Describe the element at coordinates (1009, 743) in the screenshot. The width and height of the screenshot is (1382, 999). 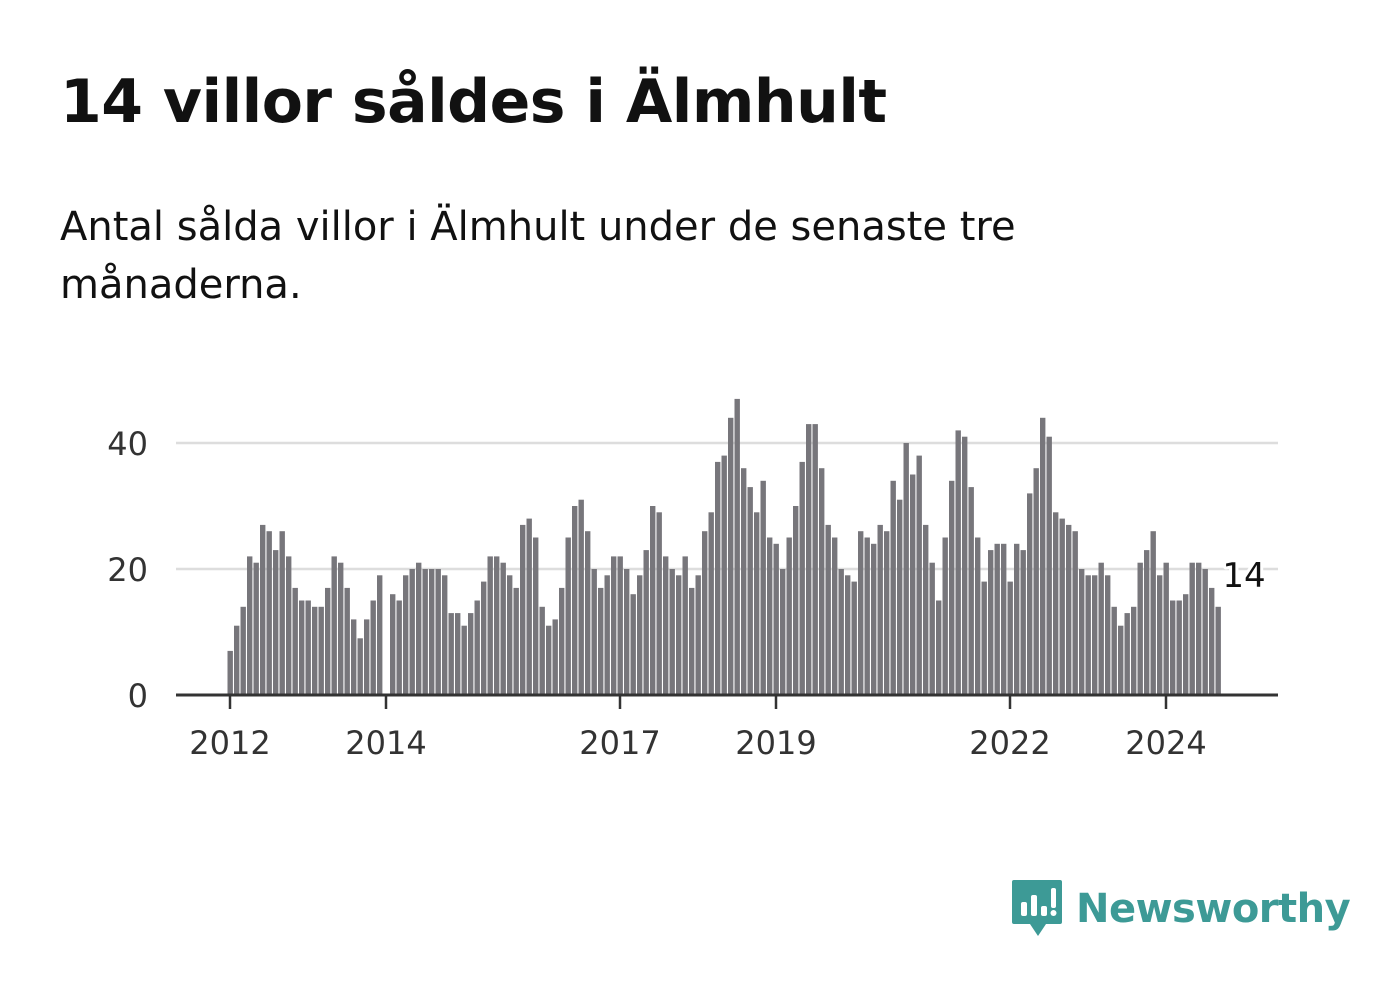
I see `x-tick-label: 2022` at that location.